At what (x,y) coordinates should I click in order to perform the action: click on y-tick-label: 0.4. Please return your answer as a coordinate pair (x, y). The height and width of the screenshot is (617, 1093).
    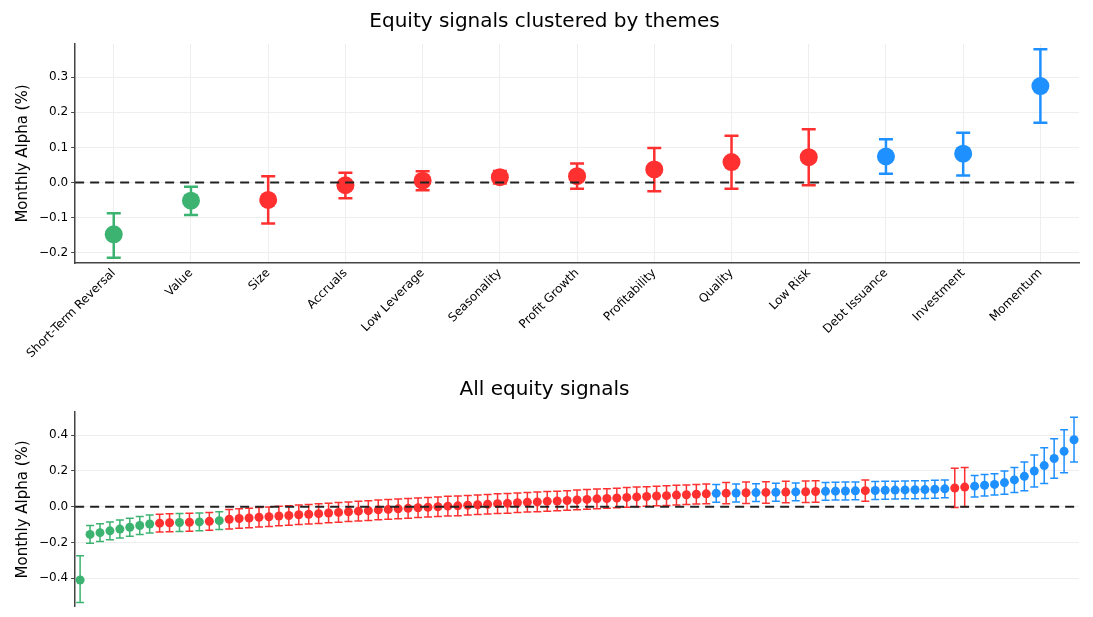
    Looking at the image, I should click on (59, 434).